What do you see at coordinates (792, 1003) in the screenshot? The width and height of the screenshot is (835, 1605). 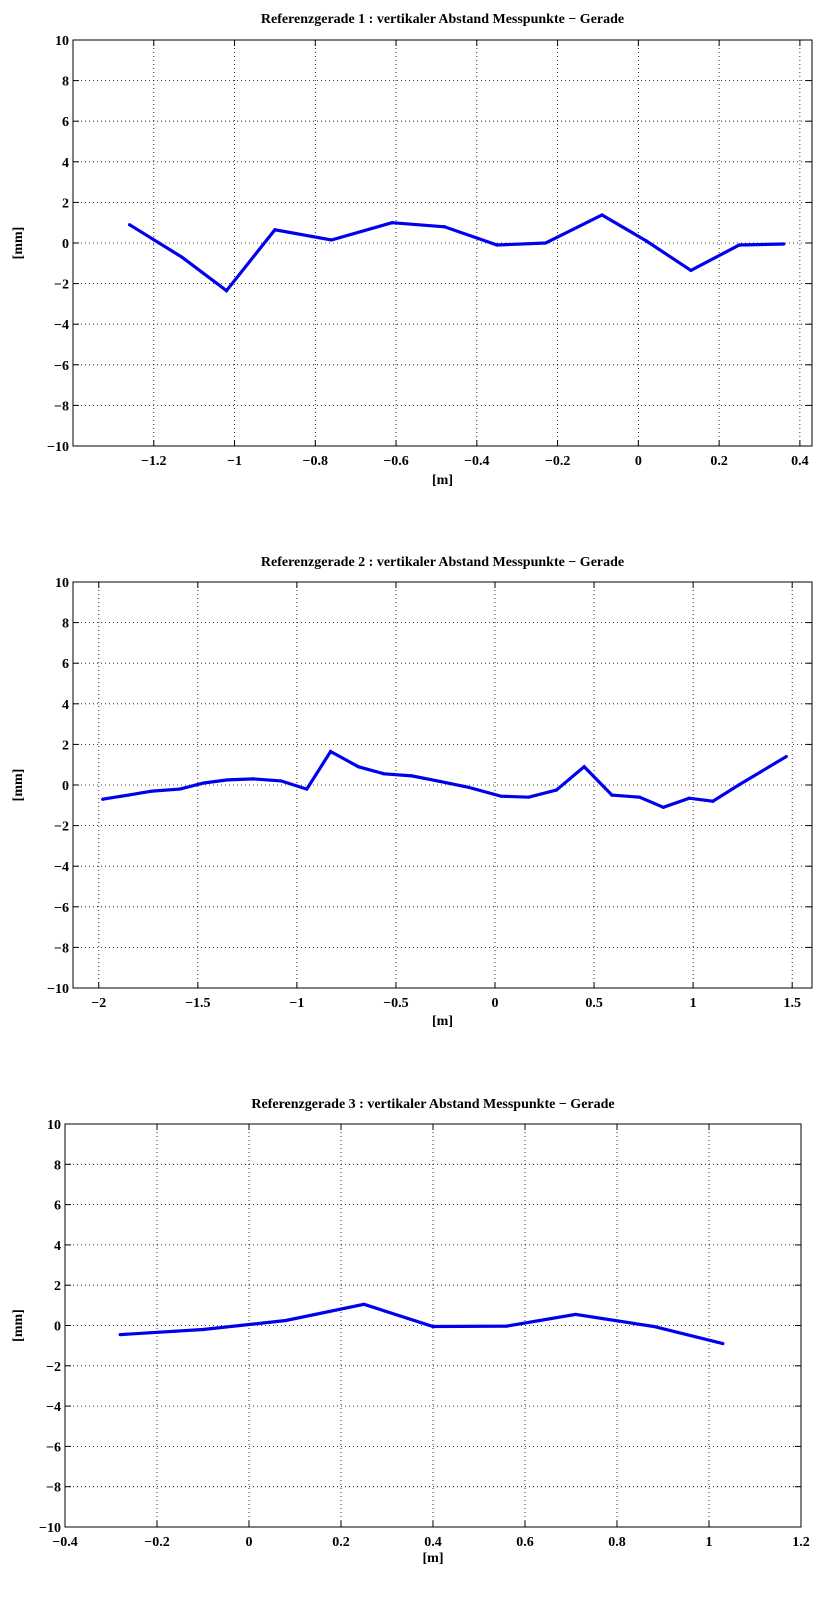 I see `x-tick-label: 1.5` at bounding box center [792, 1003].